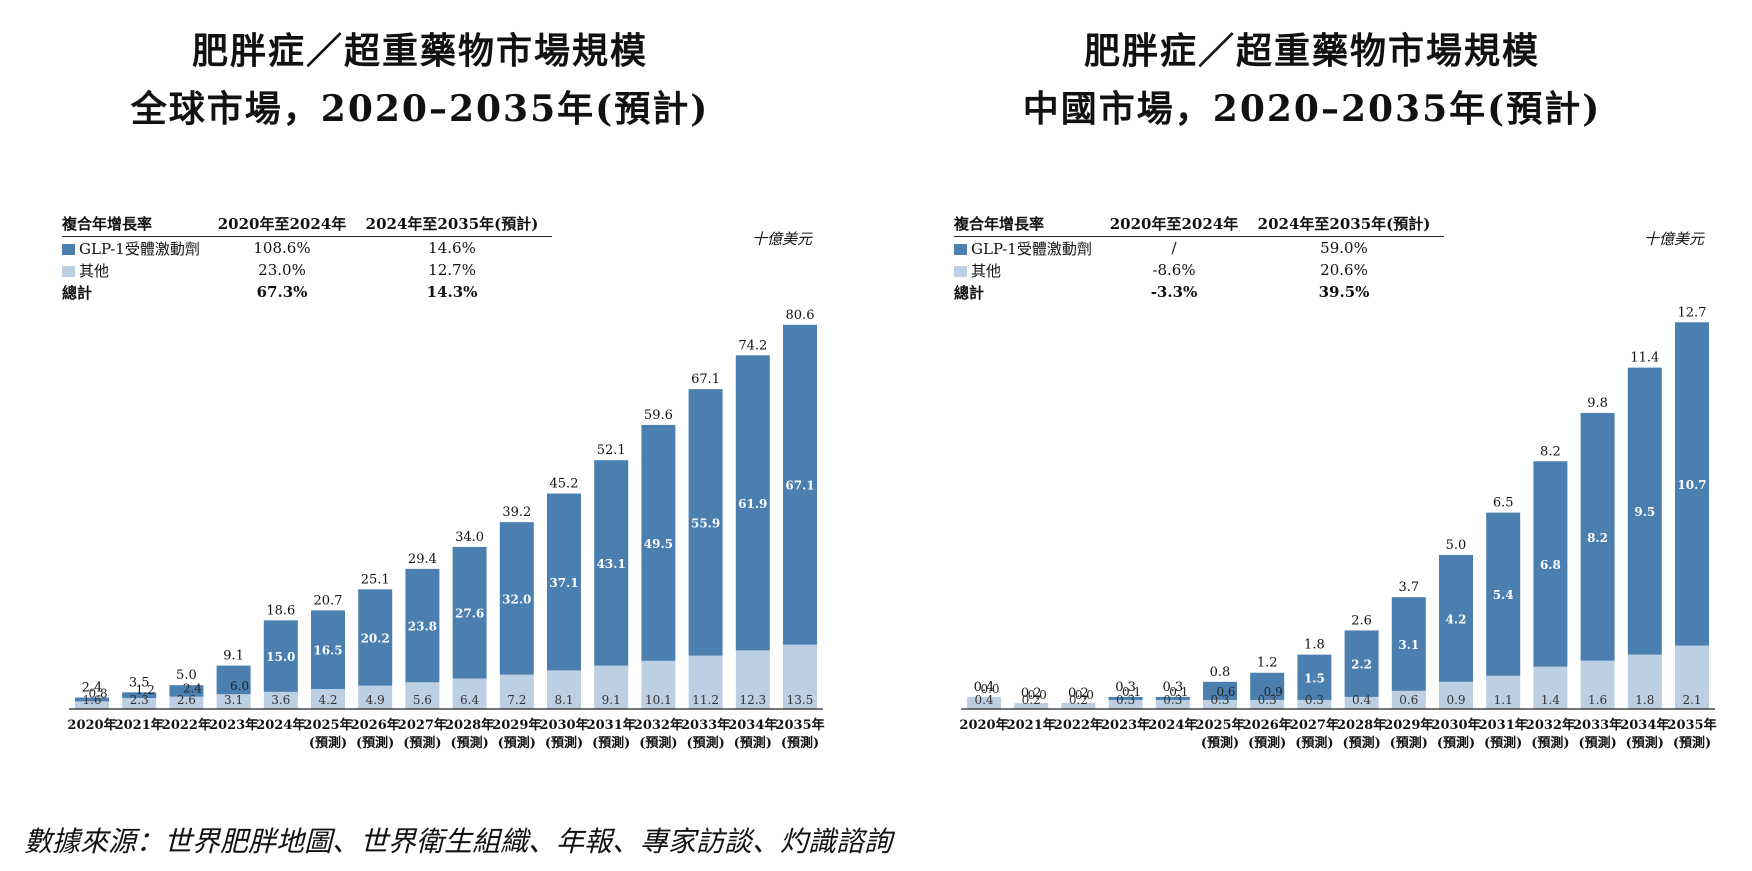  I want to click on x-tick-label: 2026年, so click(1267, 725).